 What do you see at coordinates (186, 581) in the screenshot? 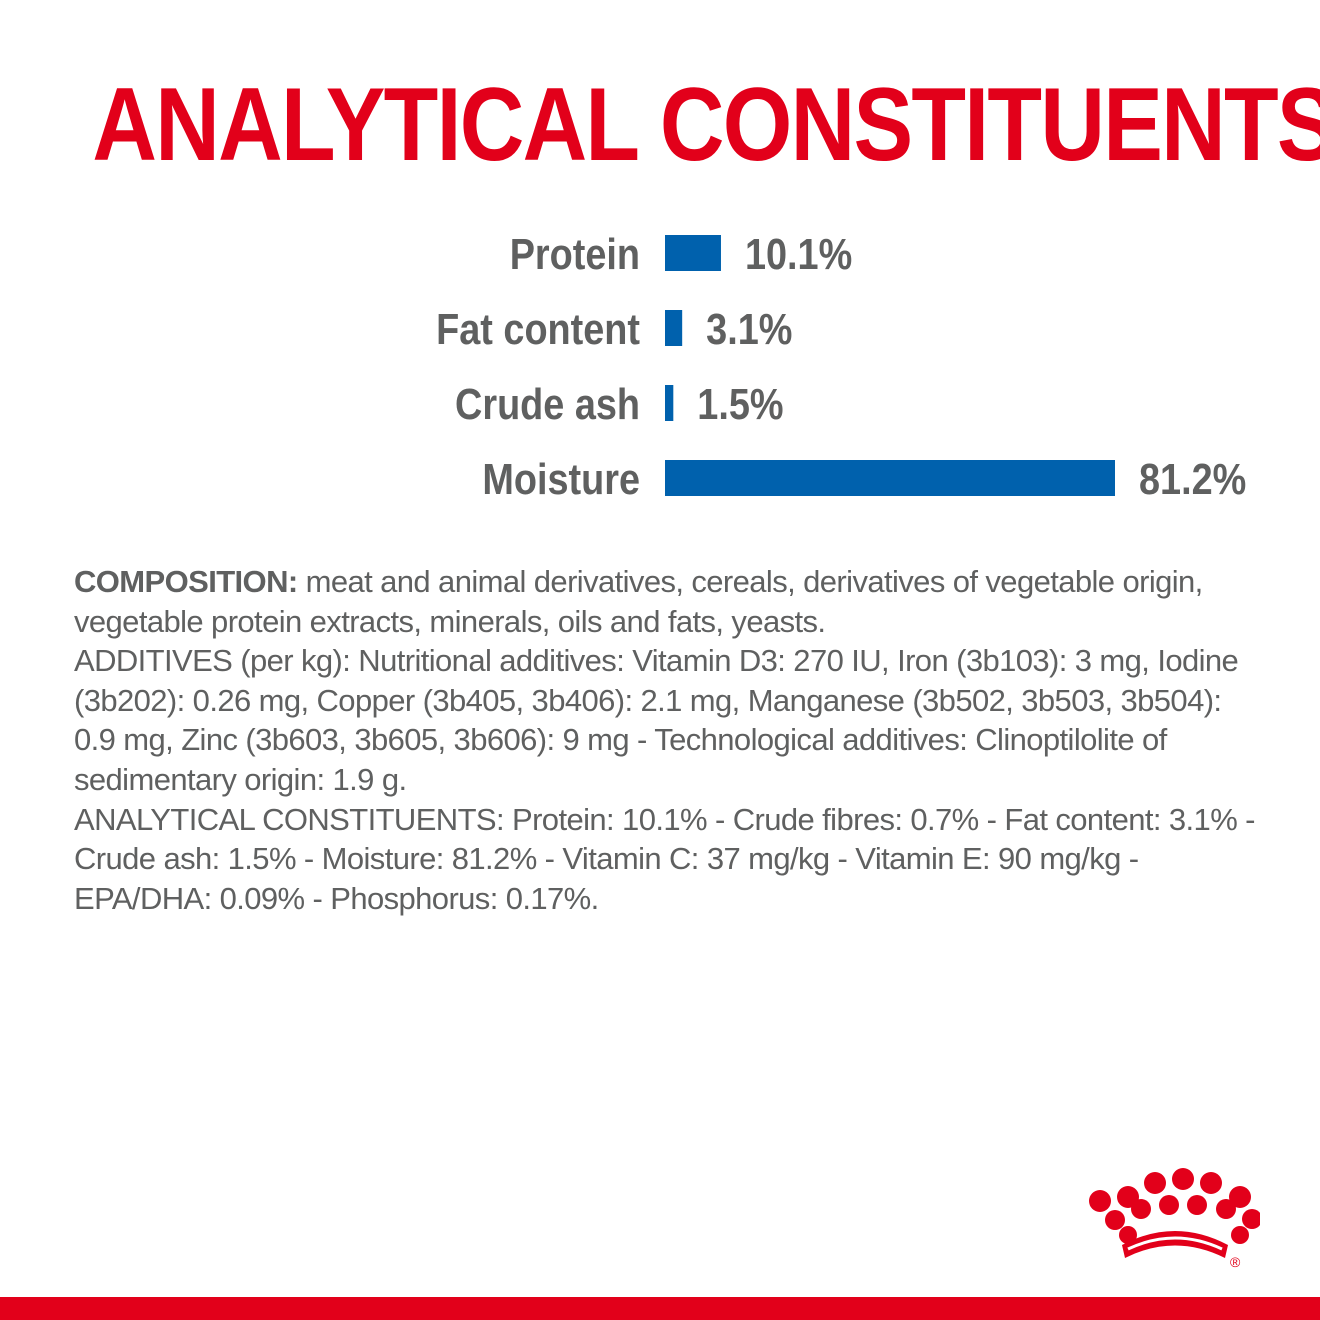
I see `composition-lead: COMPOSITION:` at bounding box center [186, 581].